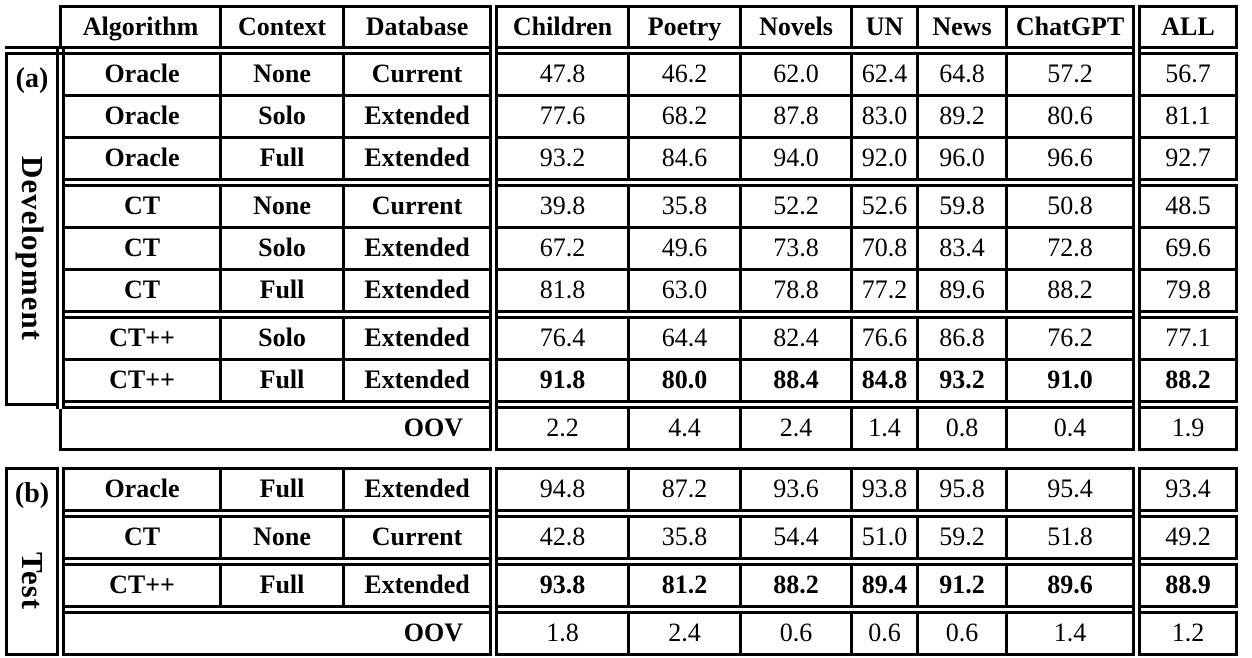 The width and height of the screenshot is (1252, 658). I want to click on side-label-box: Development, so click(32, 248).